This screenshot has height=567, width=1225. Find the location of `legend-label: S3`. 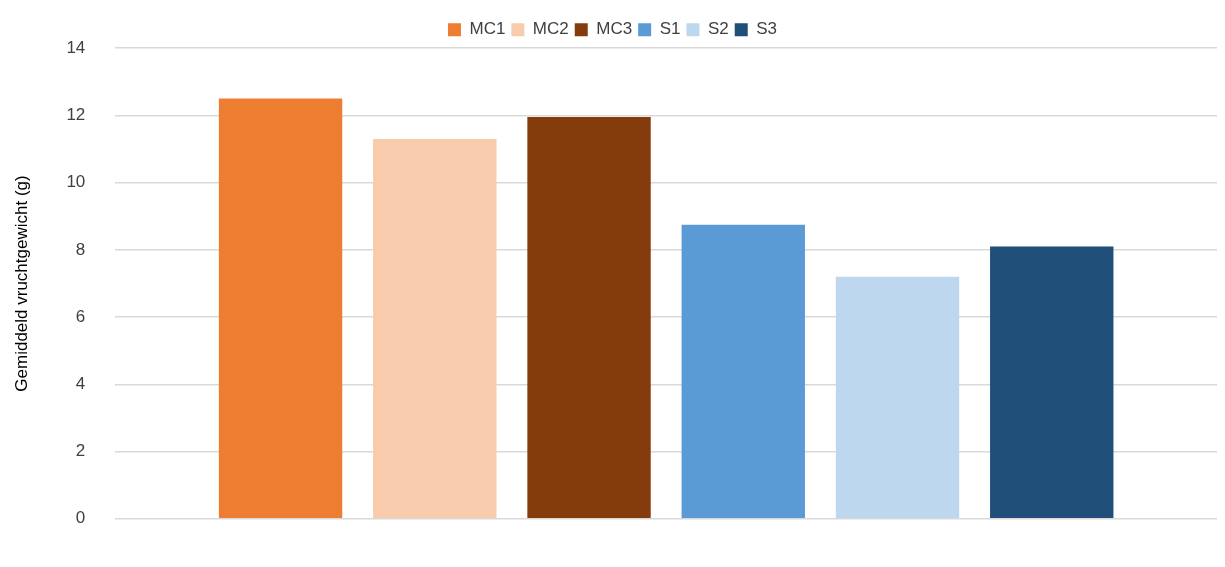

legend-label: S3 is located at coordinates (767, 29).